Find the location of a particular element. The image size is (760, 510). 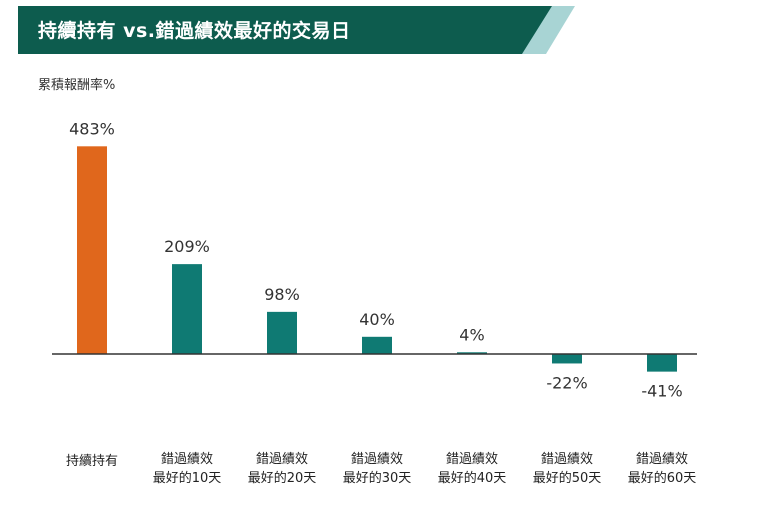

category-label-2: 錯過績效最好的10天 is located at coordinates (187, 469).